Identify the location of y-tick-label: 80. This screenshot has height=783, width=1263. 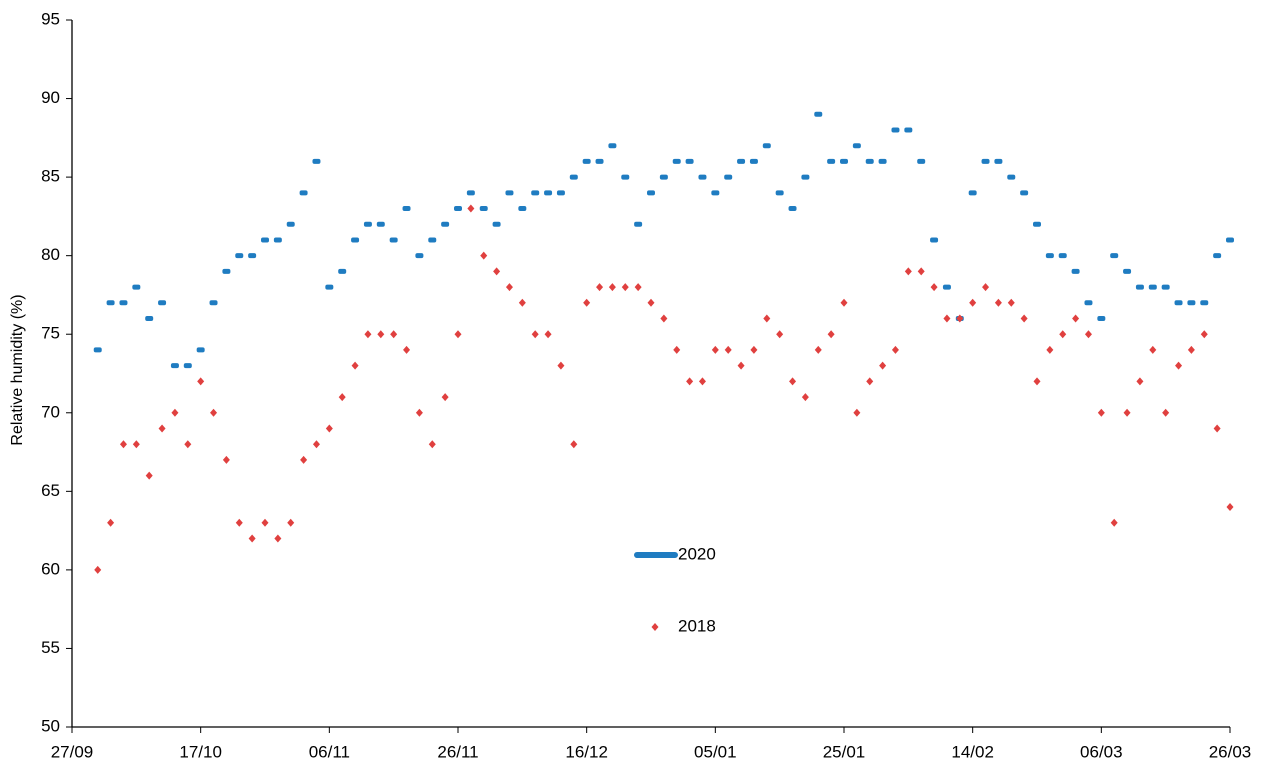
(50, 254).